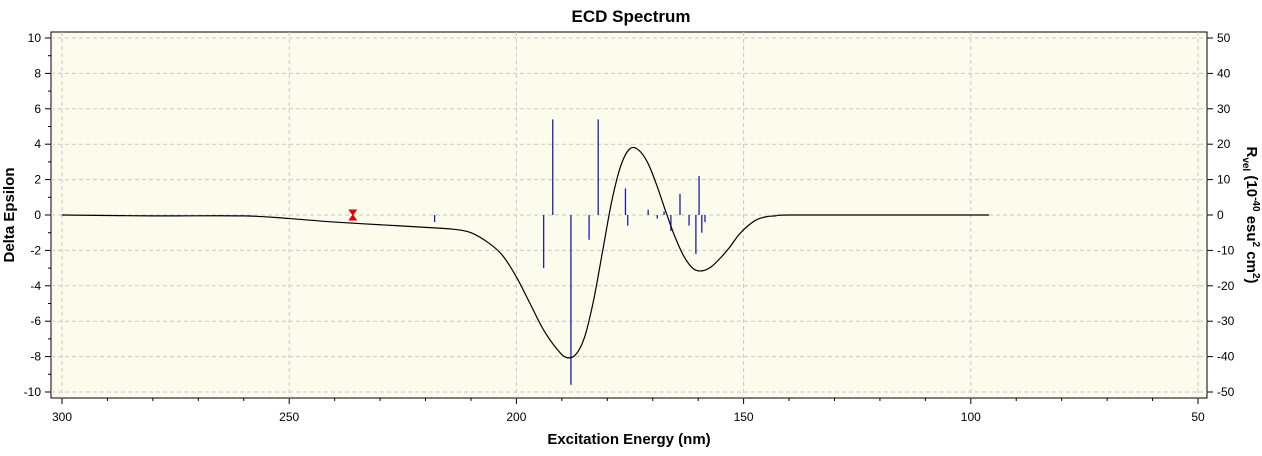  Describe the element at coordinates (35, 250) in the screenshot. I see `y-tick-label: -2` at that location.